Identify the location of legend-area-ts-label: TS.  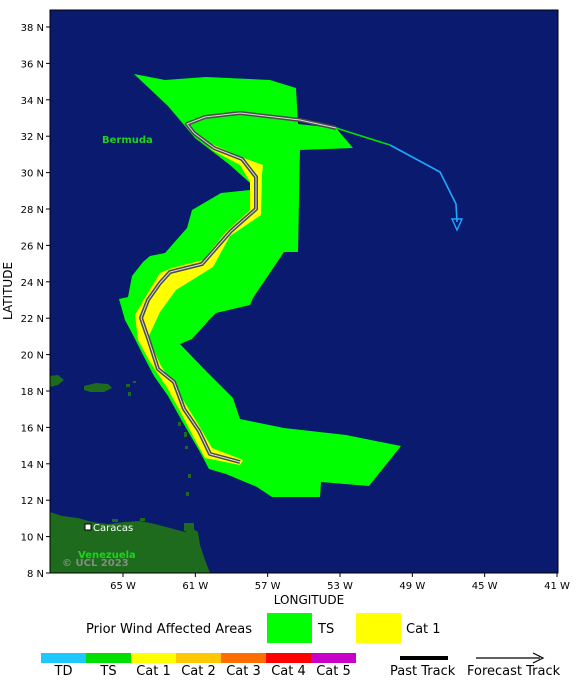
(325, 629).